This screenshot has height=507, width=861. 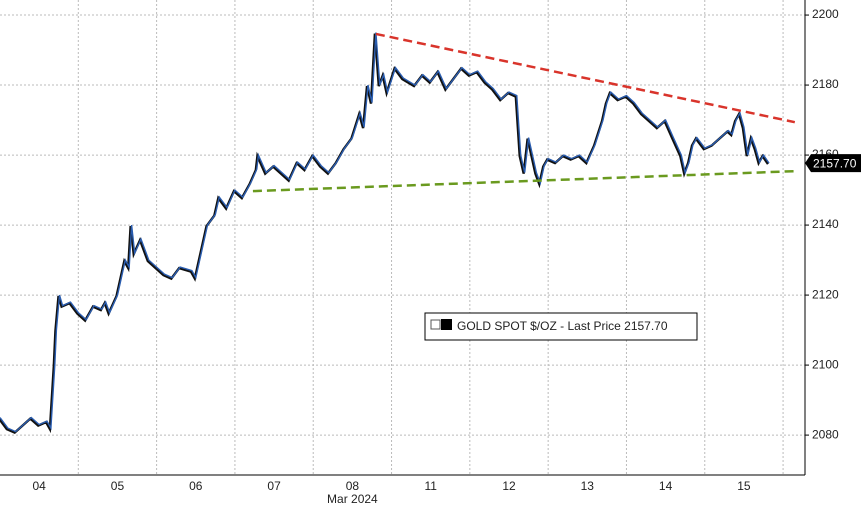 What do you see at coordinates (446, 324) in the screenshot?
I see `legend-swatch` at bounding box center [446, 324].